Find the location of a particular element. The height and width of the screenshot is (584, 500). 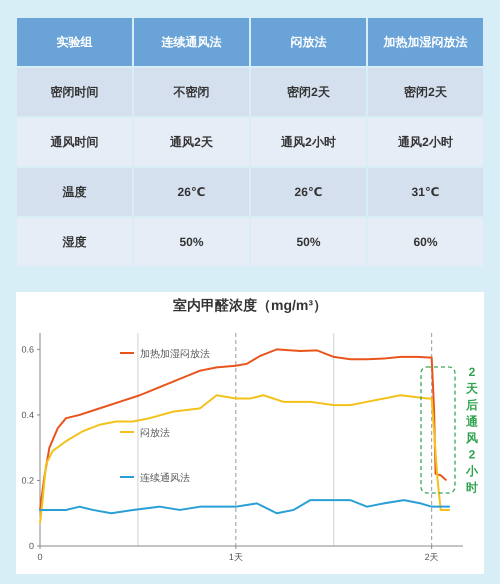

legend-label: 加热加湿闷放法 is located at coordinates (175, 354).